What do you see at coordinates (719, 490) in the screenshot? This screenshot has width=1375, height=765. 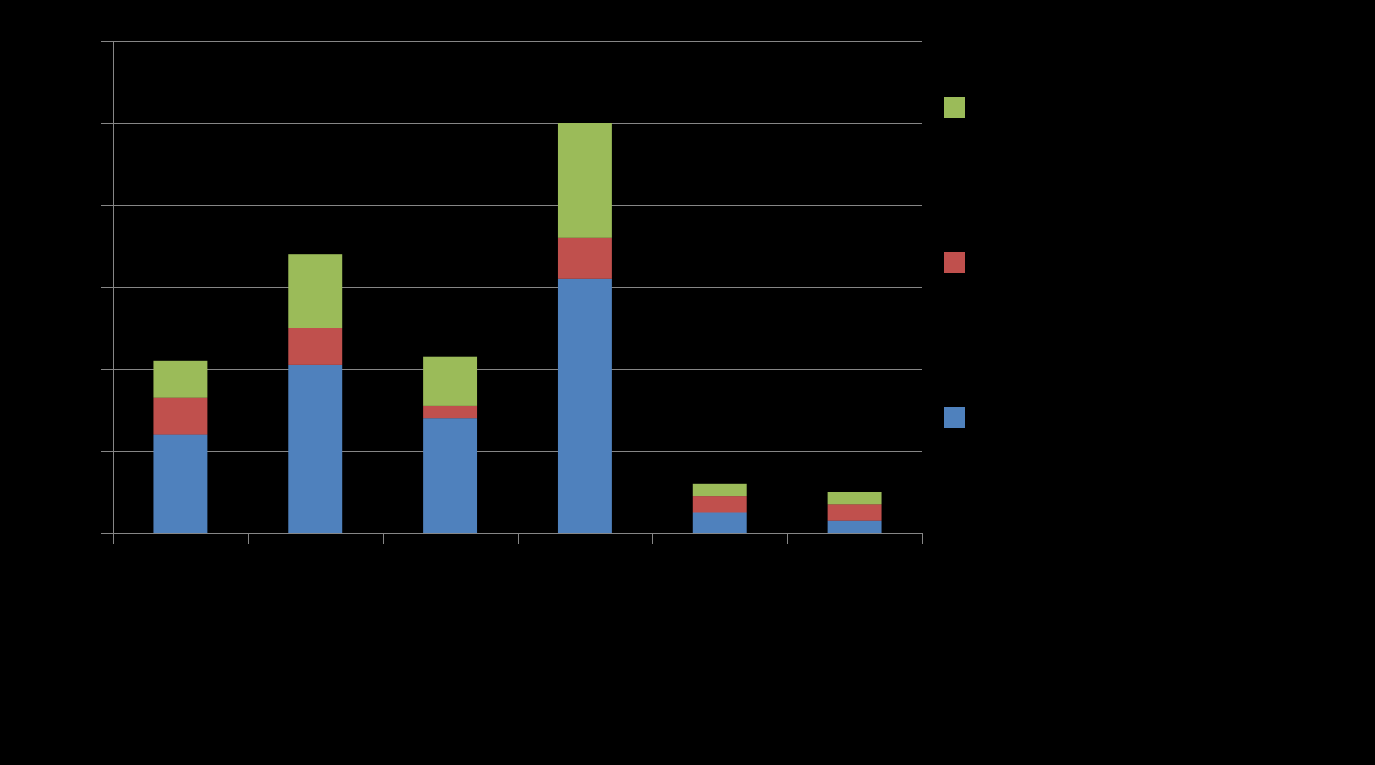 I see `bar-segment-s3-c5` at bounding box center [719, 490].